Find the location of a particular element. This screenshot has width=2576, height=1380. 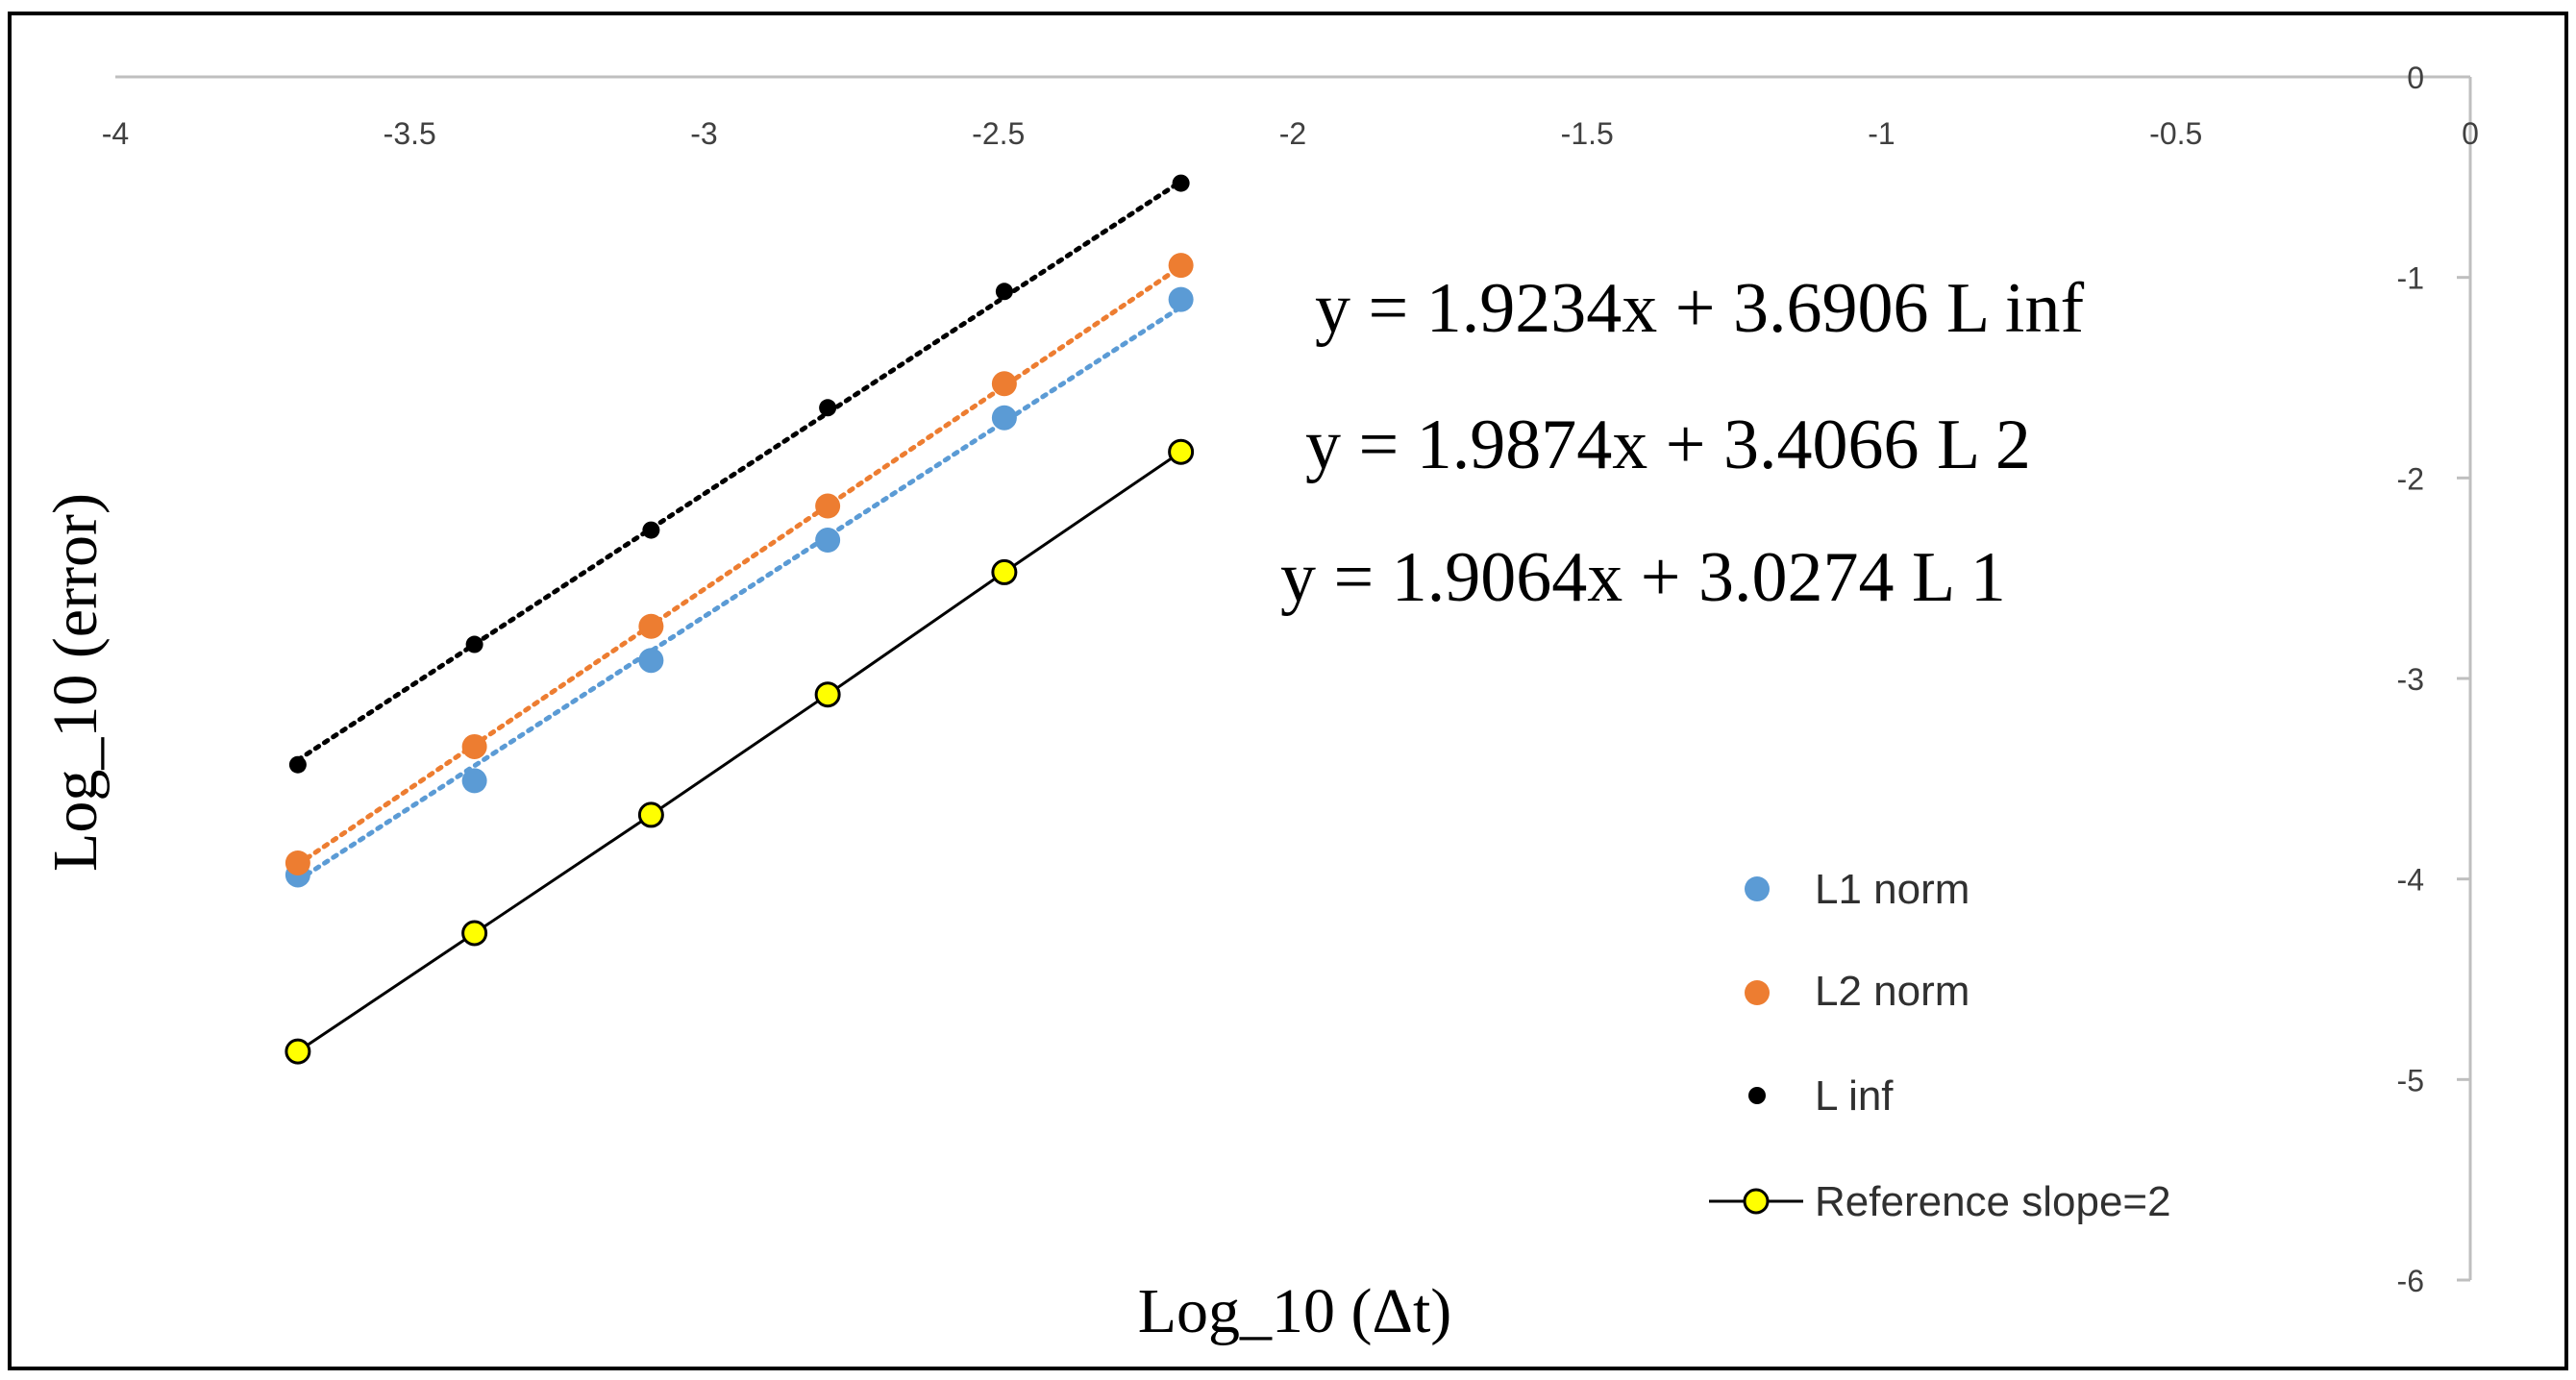

y-tick-label: -3 is located at coordinates (2411, 679).